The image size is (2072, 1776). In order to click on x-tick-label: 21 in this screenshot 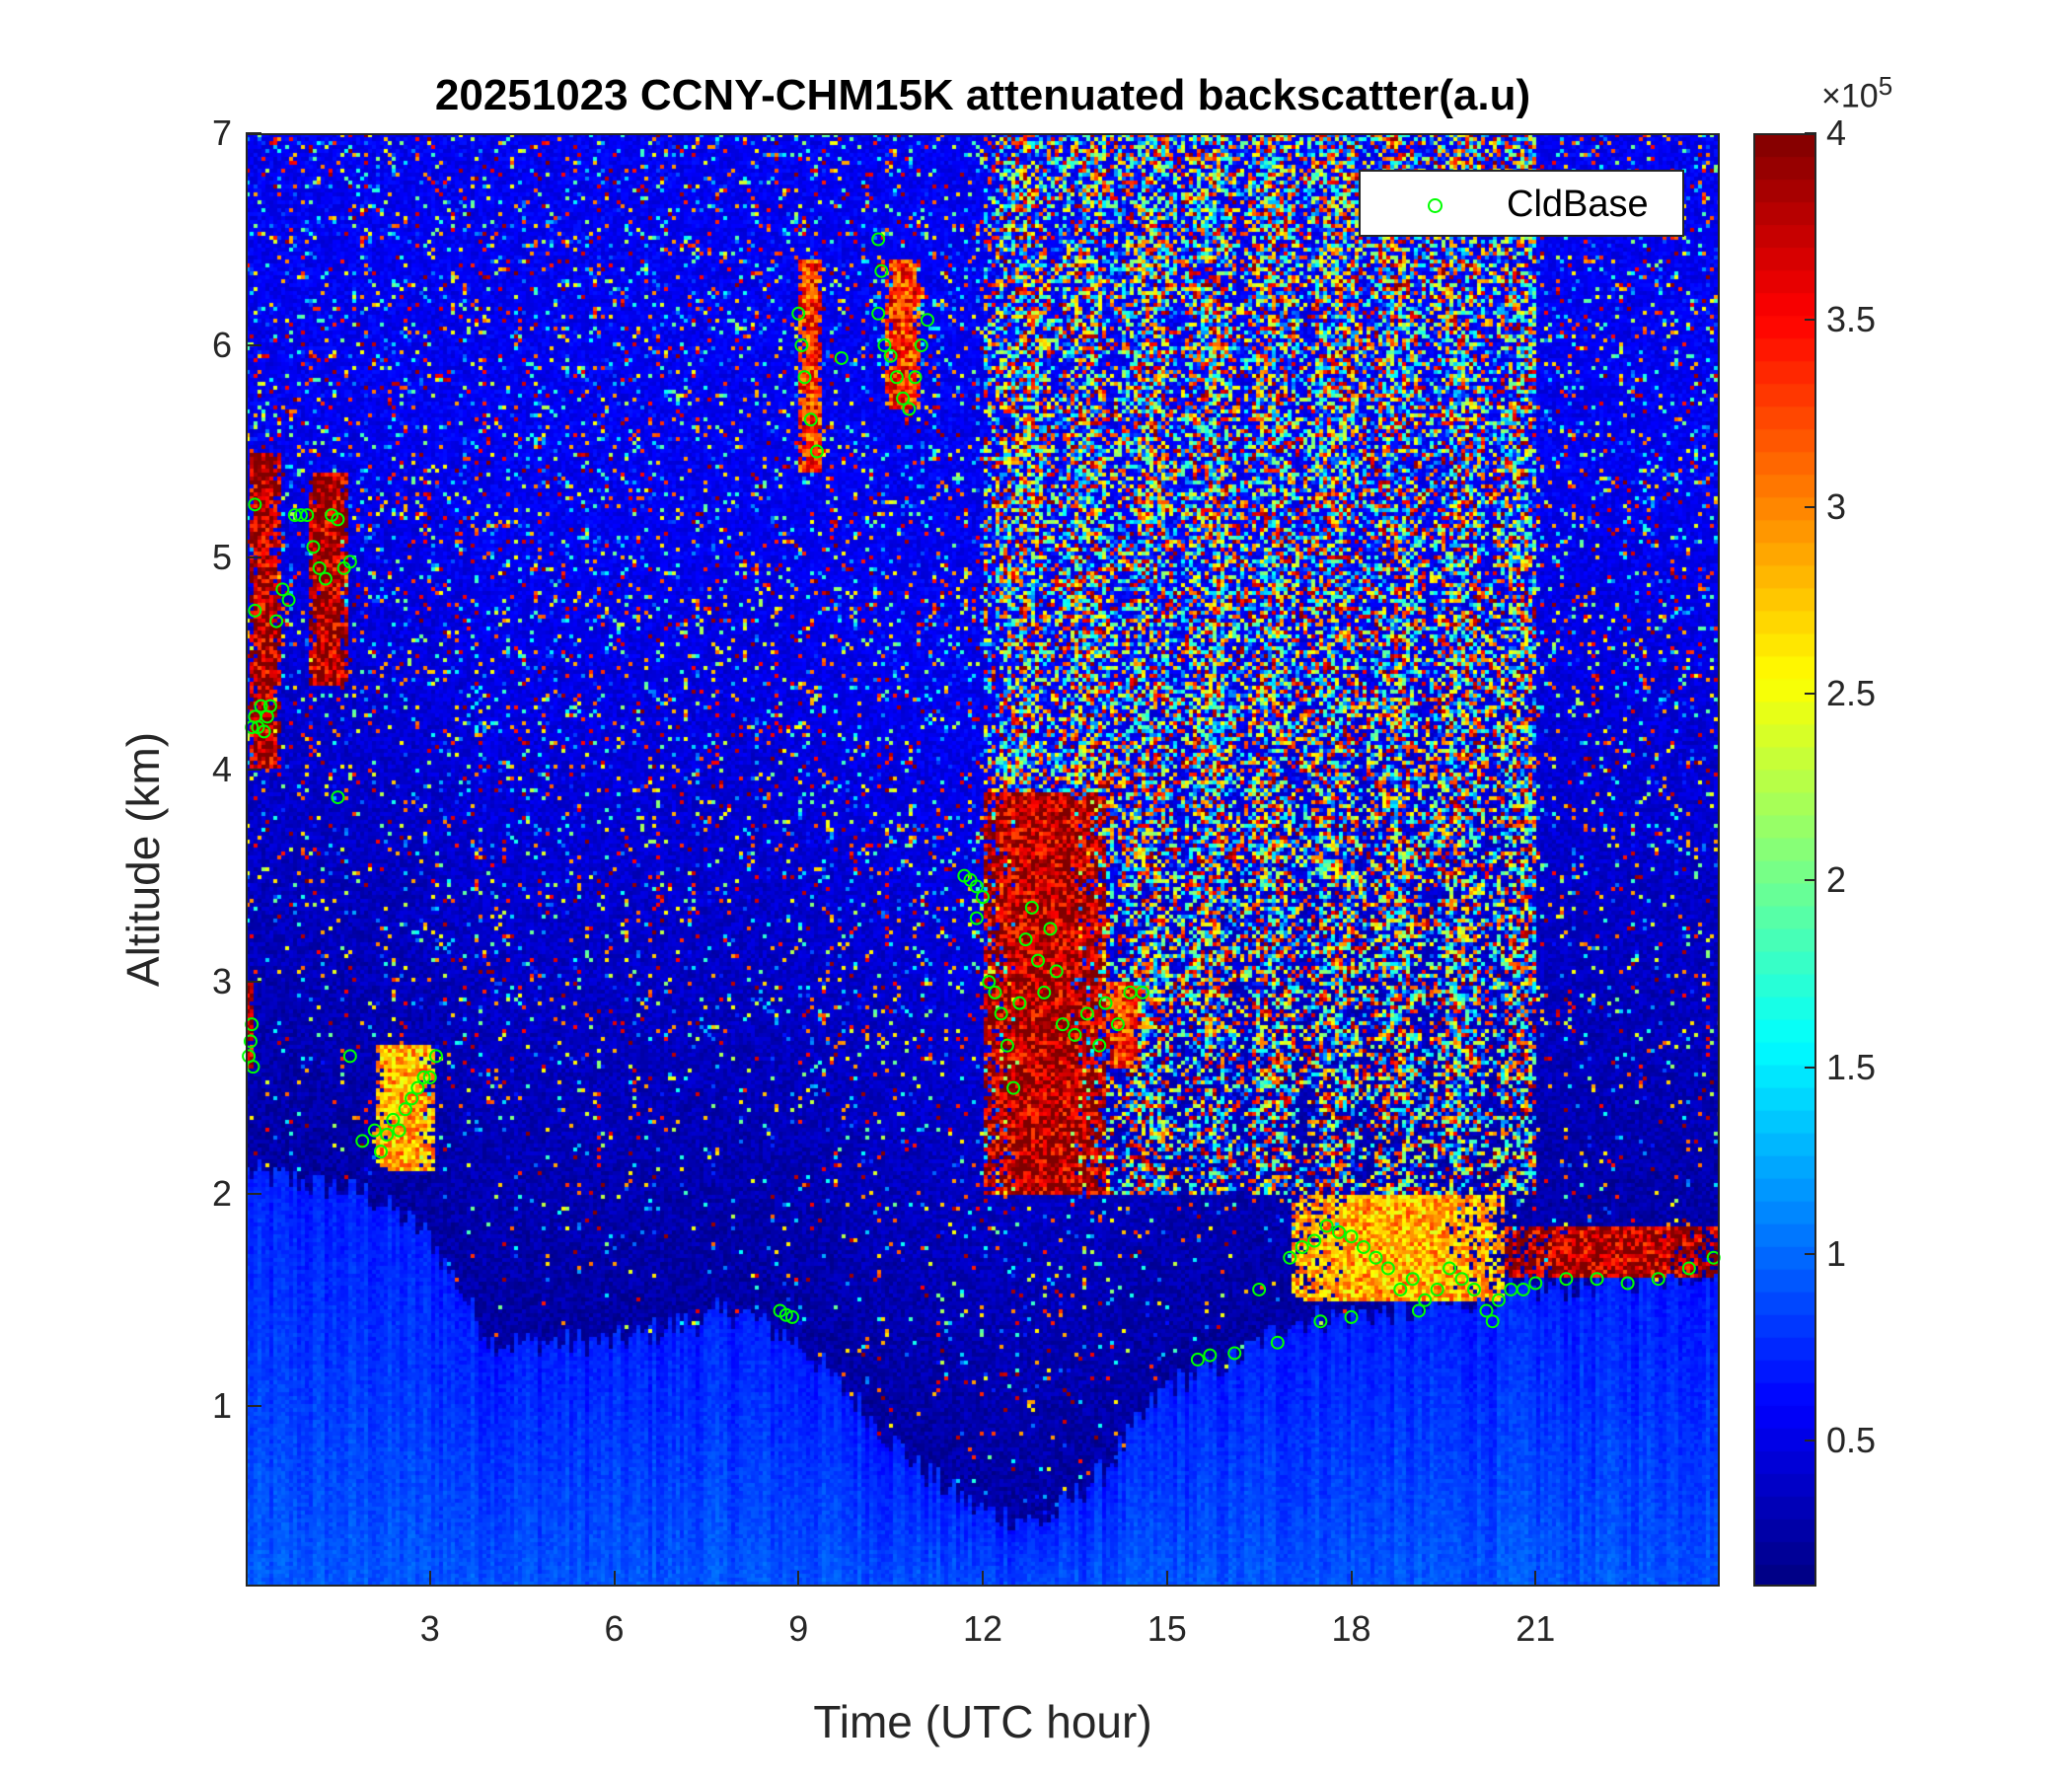, I will do `click(1536, 1629)`.